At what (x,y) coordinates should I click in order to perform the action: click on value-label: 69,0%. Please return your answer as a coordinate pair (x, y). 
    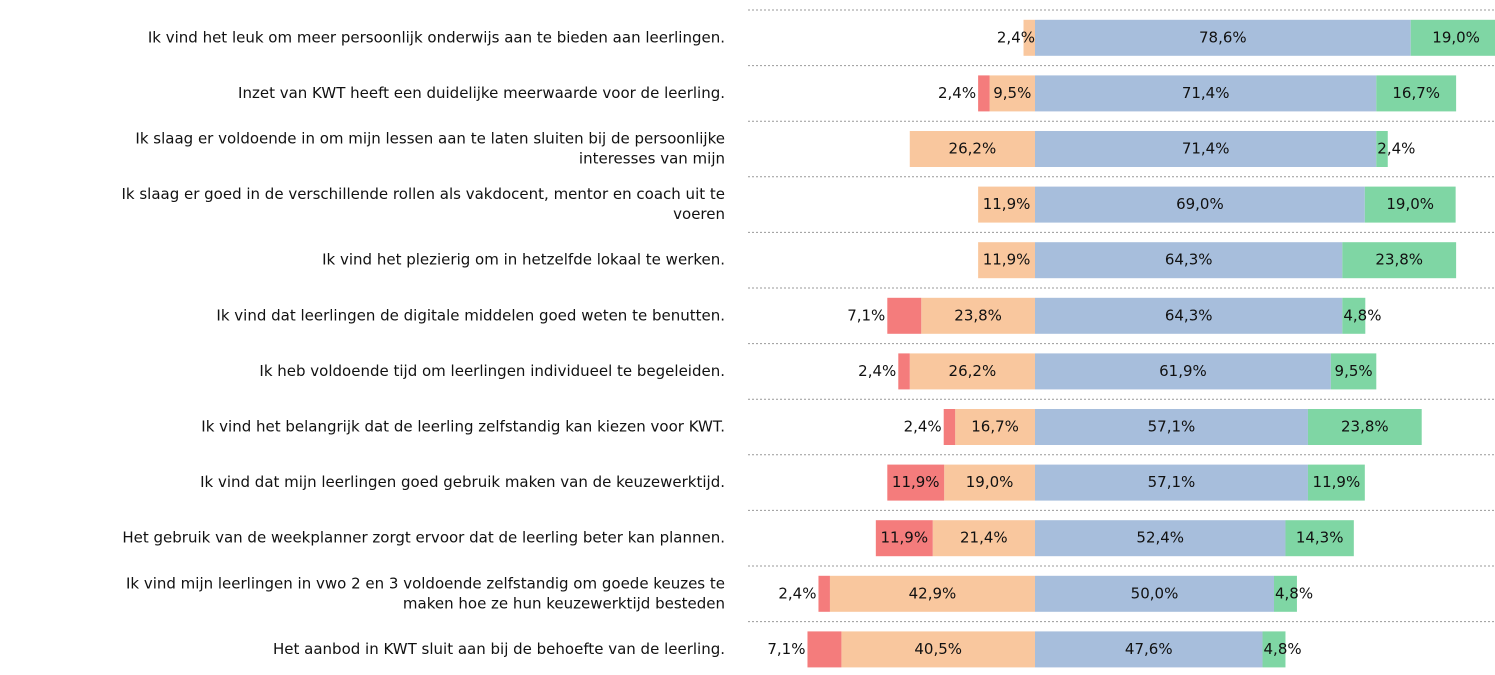
    Looking at the image, I should click on (1200, 204).